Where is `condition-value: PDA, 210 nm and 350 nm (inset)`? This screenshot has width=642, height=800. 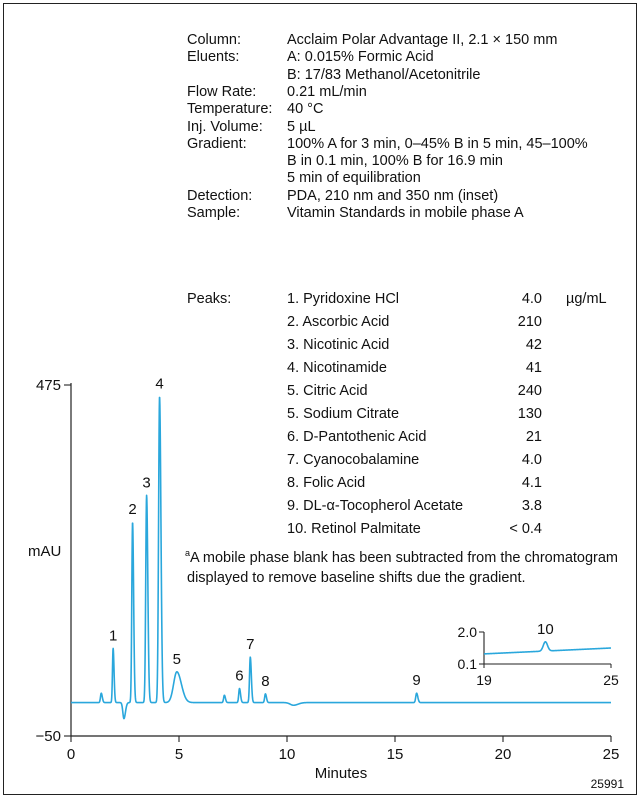
condition-value: PDA, 210 nm and 350 nm (inset) is located at coordinates (393, 195).